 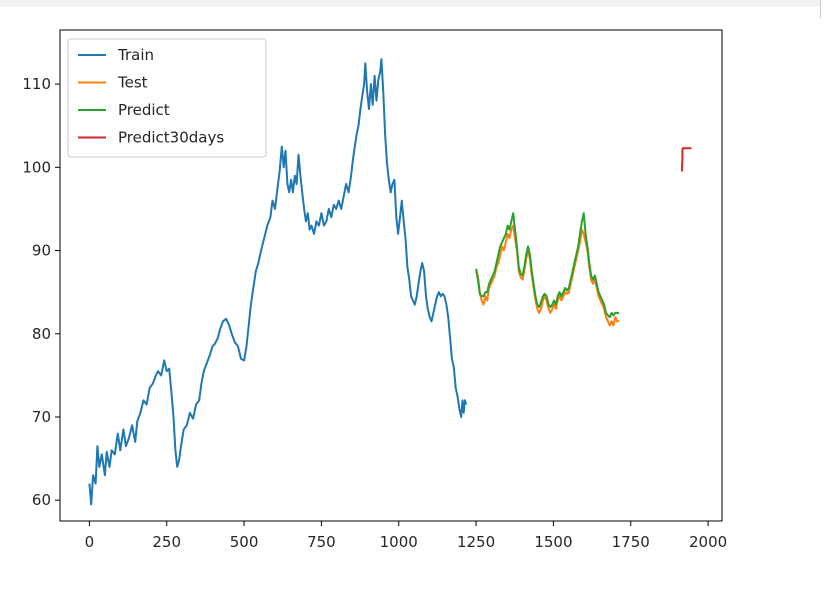 I want to click on legend-box, so click(x=167, y=98).